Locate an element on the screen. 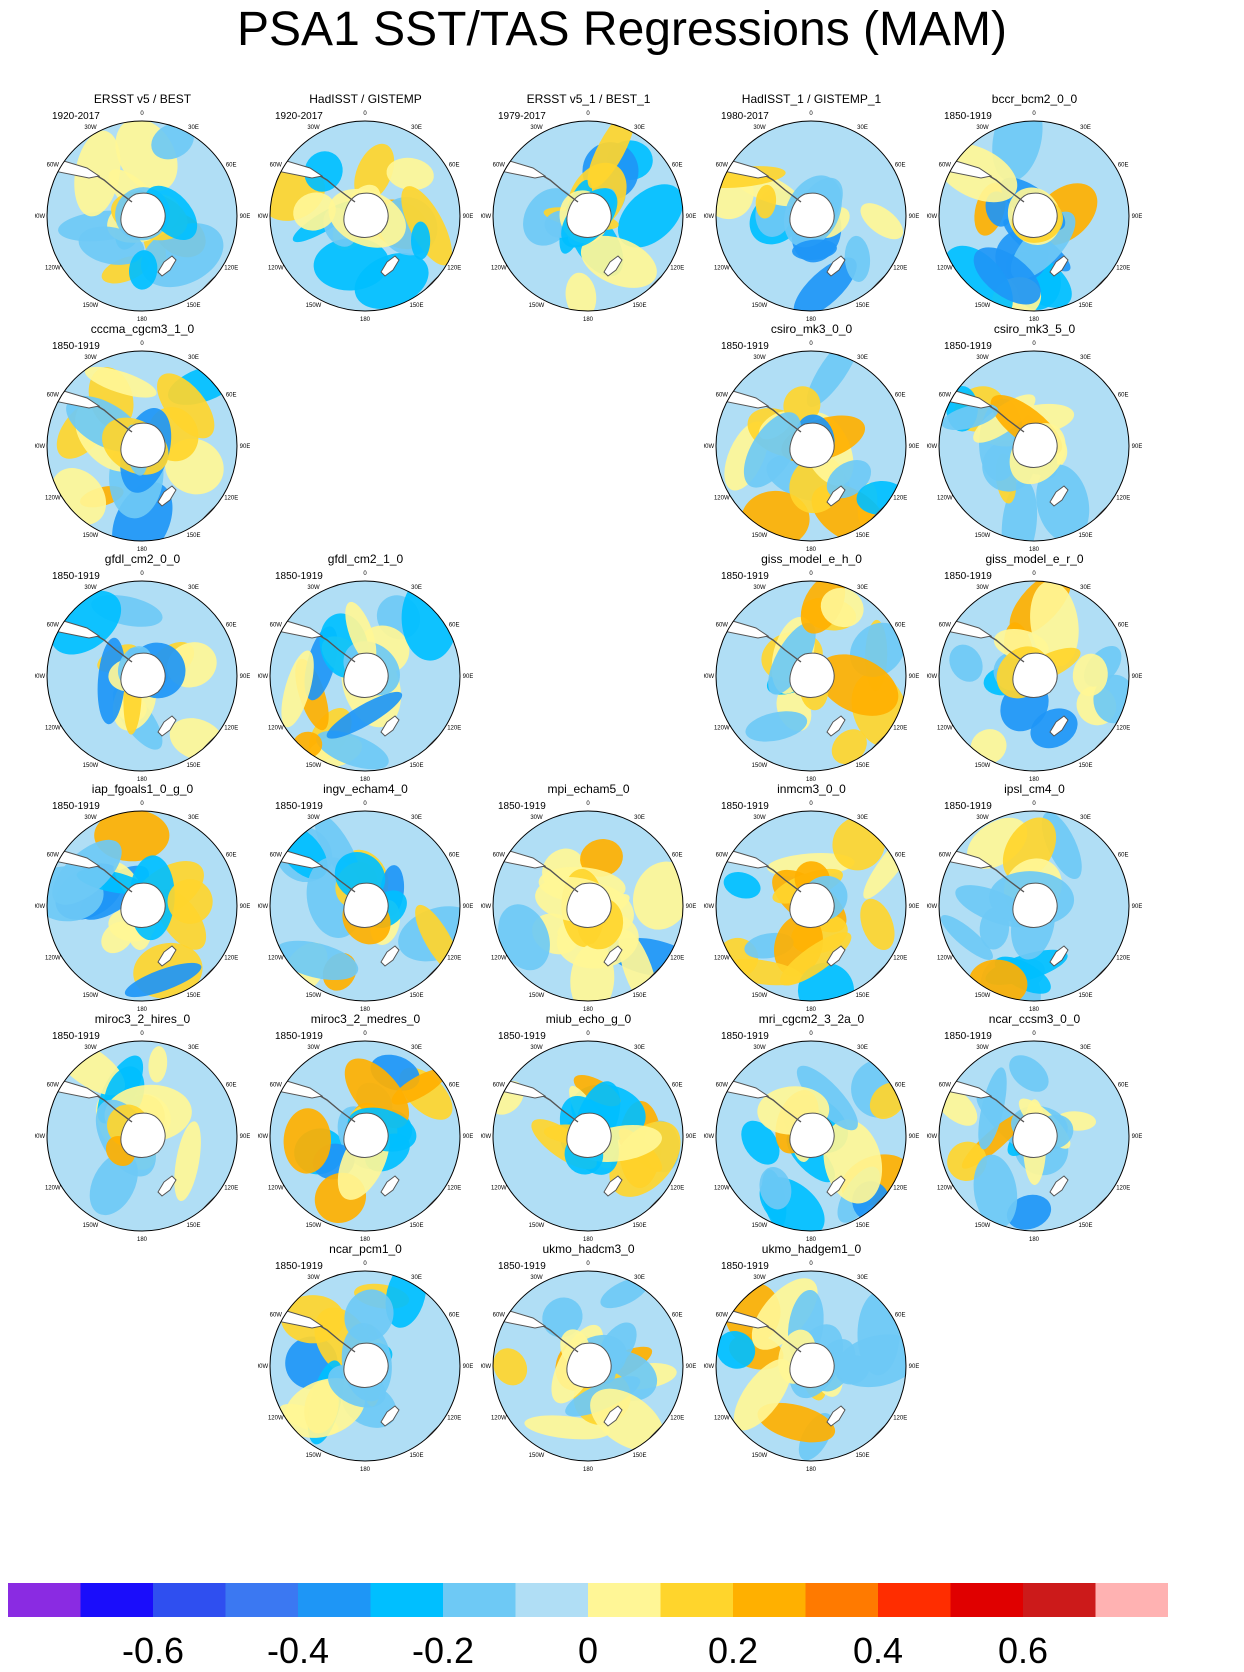 This screenshot has width=1244, height=1672. colorbar-tick-label: -0.6 is located at coordinates (153, 1650).